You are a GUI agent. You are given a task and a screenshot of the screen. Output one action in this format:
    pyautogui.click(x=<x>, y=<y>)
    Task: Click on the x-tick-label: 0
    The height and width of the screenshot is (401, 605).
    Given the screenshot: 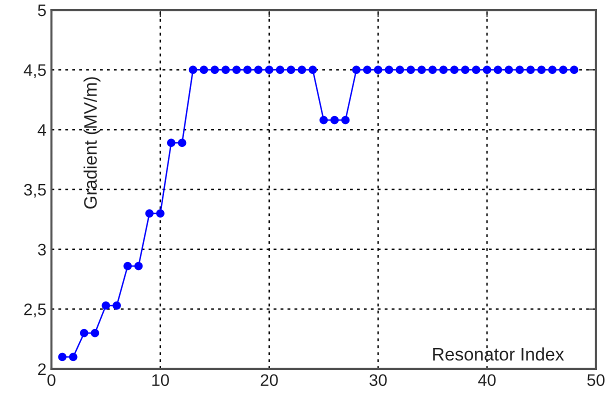 What is the action you would take?
    pyautogui.click(x=51, y=380)
    